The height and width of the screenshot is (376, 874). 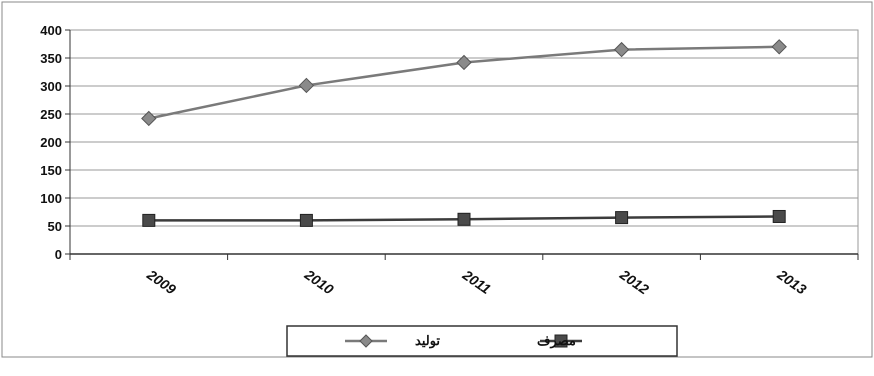 What do you see at coordinates (55, 226) in the screenshot?
I see `y-tick-label: 50` at bounding box center [55, 226].